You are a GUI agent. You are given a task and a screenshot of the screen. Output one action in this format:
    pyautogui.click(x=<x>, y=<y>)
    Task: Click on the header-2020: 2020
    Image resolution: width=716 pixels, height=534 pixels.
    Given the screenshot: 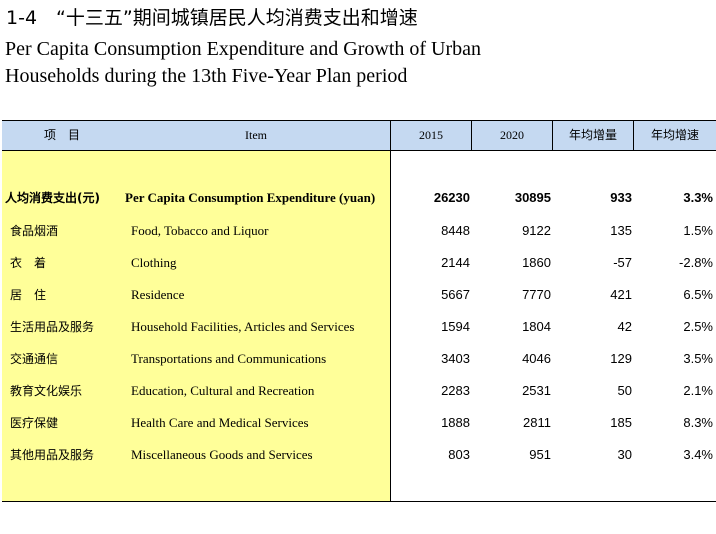 What is the action you would take?
    pyautogui.click(x=512, y=135)
    